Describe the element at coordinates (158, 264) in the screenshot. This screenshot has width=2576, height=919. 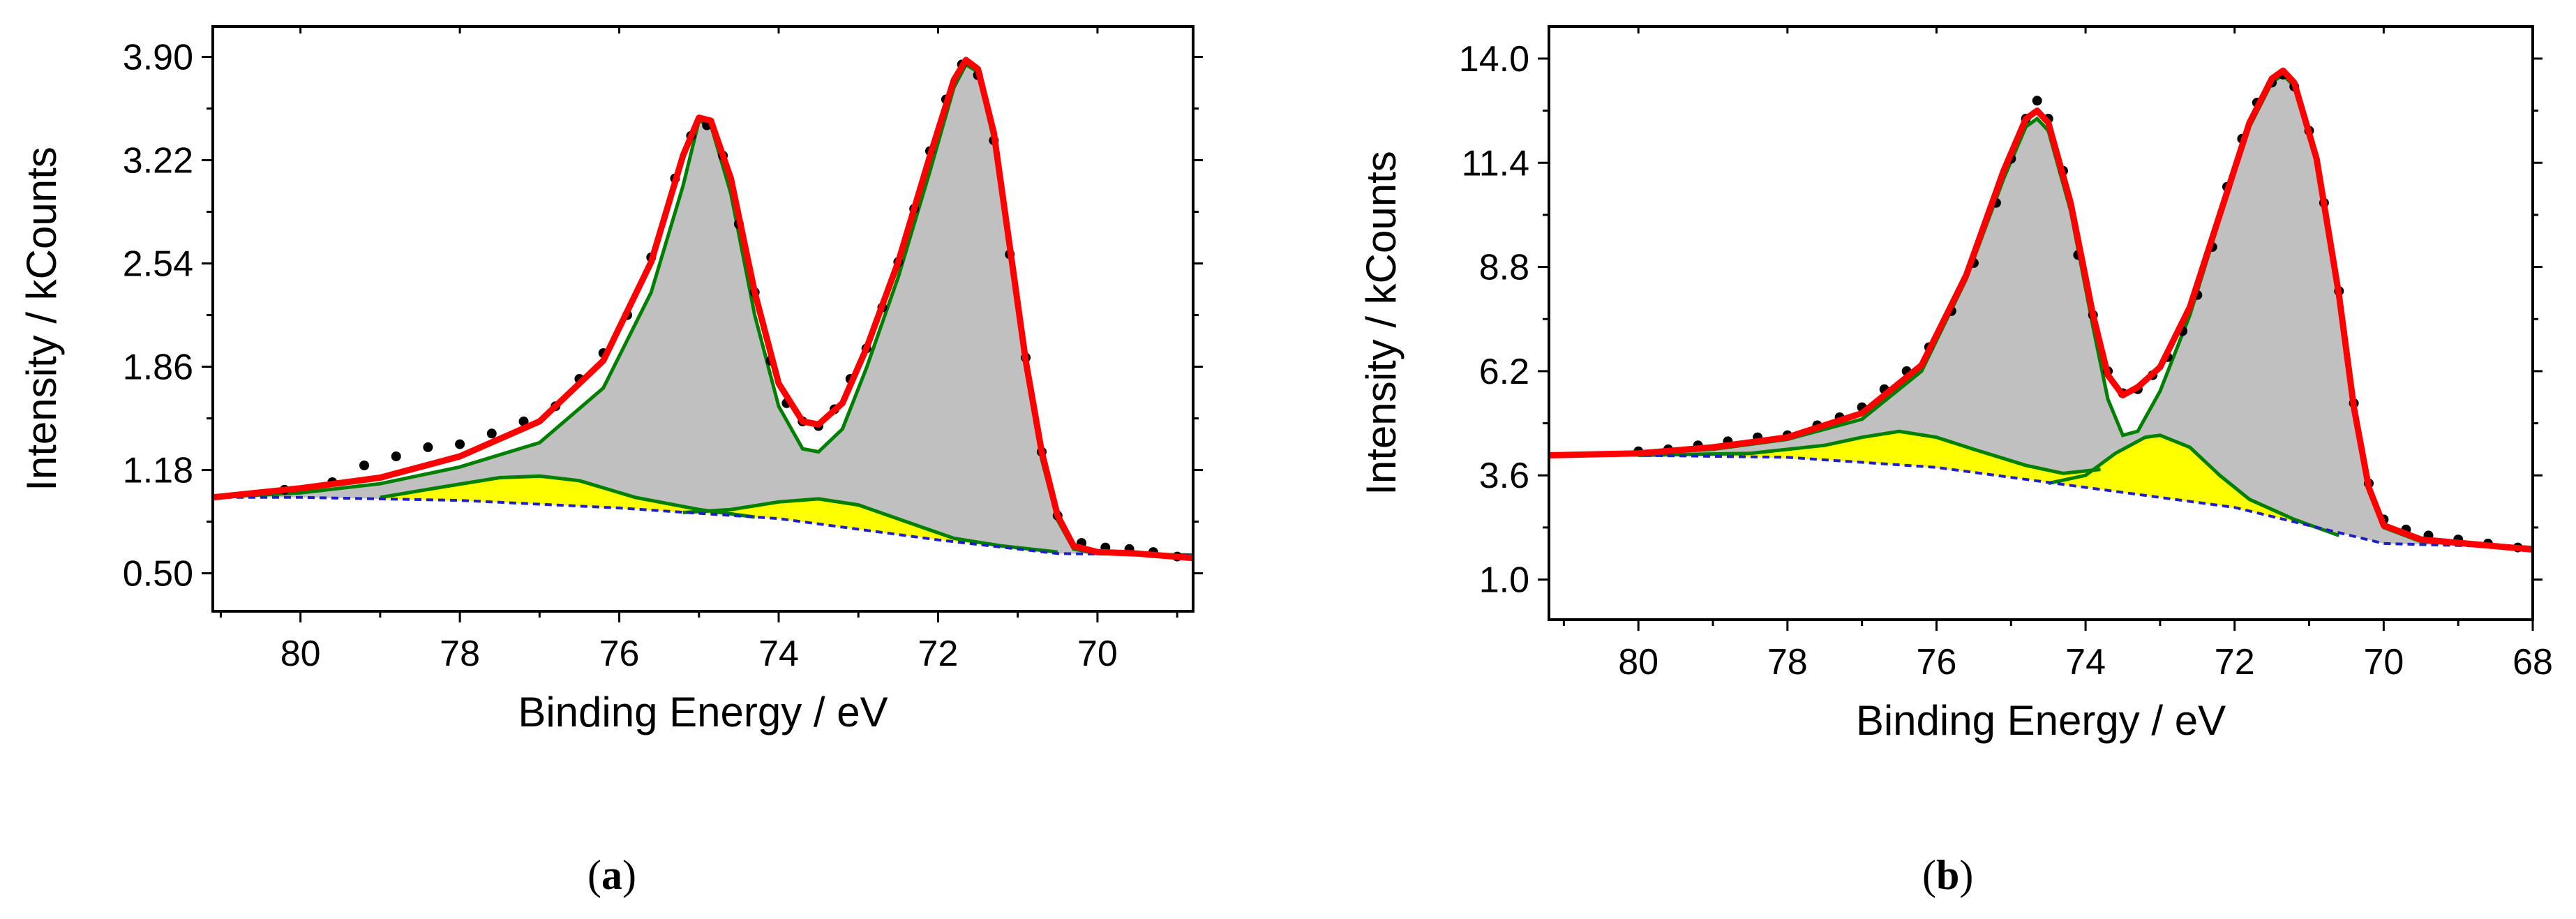
I see `y-tick-label: 2.54` at that location.